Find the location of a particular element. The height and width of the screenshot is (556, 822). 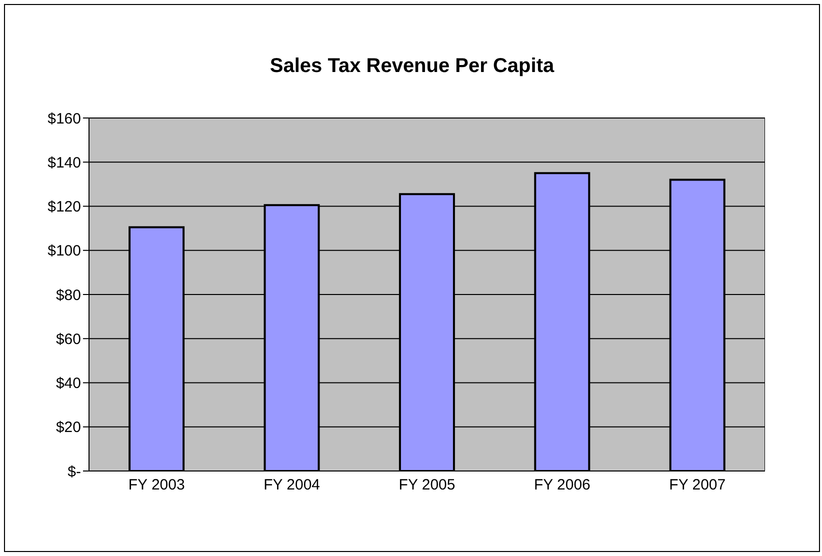

y-tick-label: $140 is located at coordinates (64, 163).